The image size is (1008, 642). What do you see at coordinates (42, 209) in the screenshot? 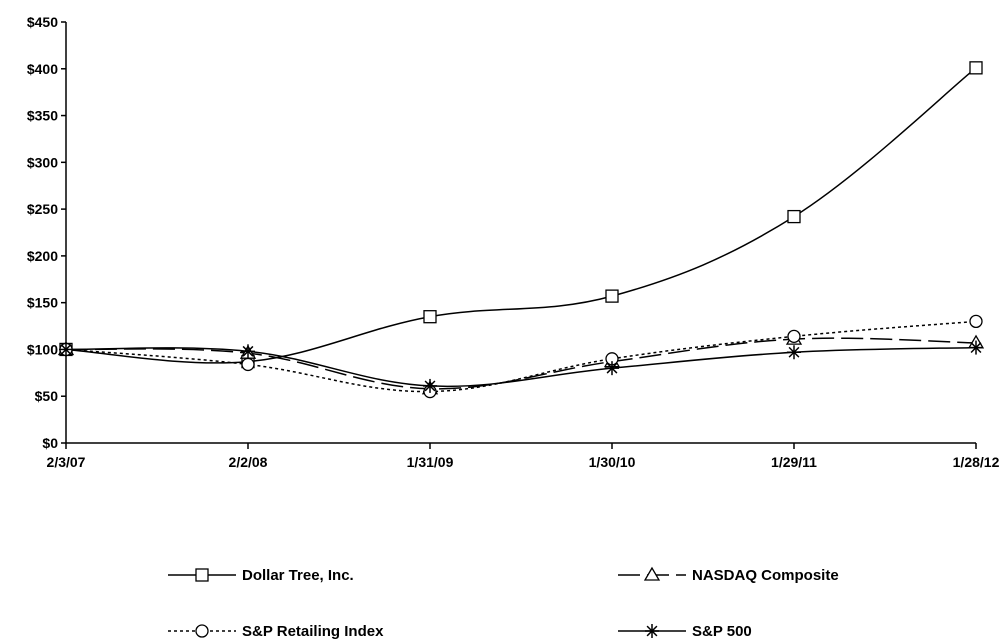
I see `y-tick-label: $250` at bounding box center [42, 209].